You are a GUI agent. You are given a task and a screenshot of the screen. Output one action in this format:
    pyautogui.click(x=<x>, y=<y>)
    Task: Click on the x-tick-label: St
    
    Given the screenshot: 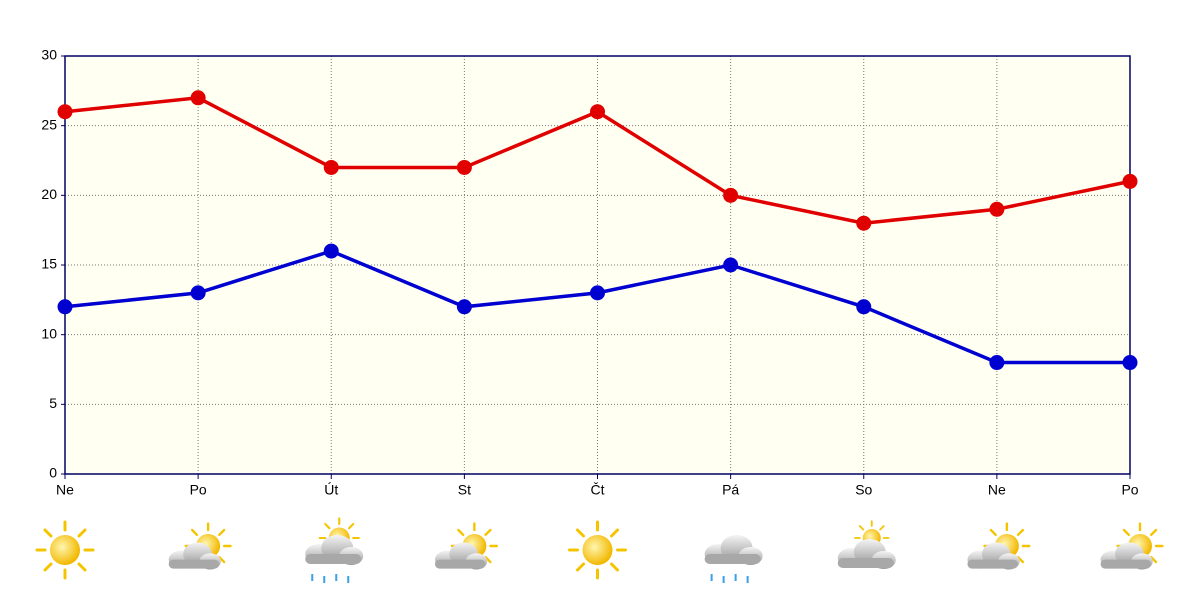 What is the action you would take?
    pyautogui.click(x=464, y=490)
    